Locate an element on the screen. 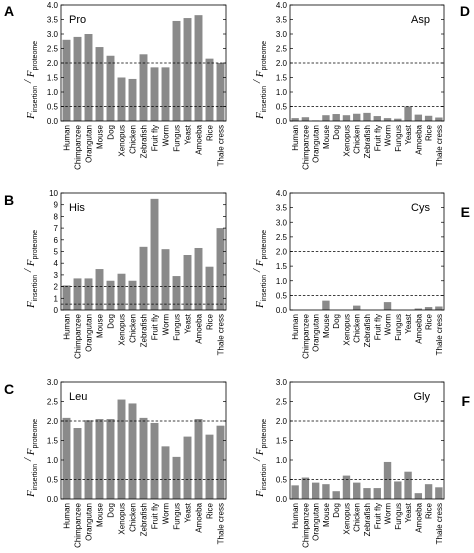  bar-amoeba is located at coordinates (418, 496).